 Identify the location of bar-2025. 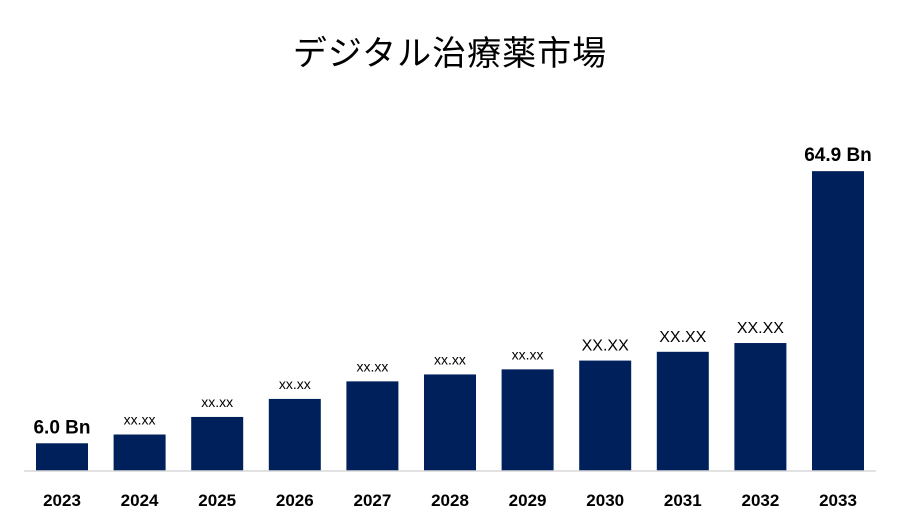
(217, 443).